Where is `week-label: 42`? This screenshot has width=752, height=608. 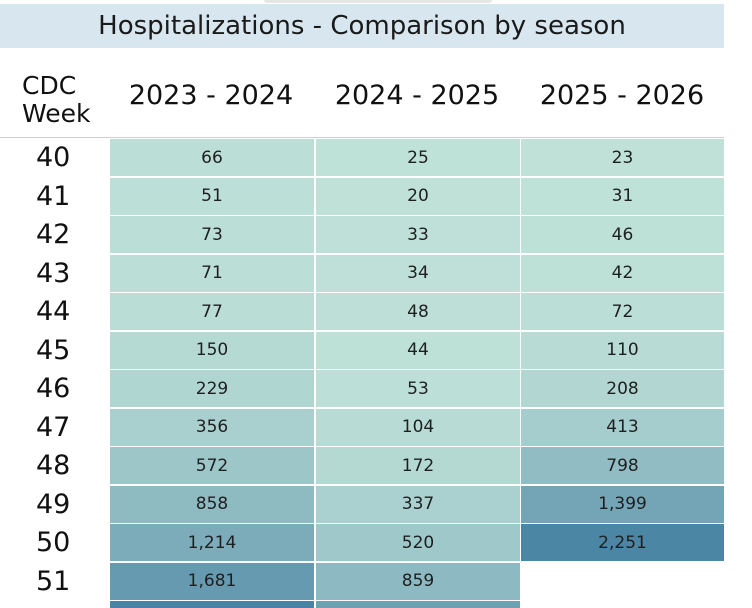
week-label: 42 is located at coordinates (53, 234).